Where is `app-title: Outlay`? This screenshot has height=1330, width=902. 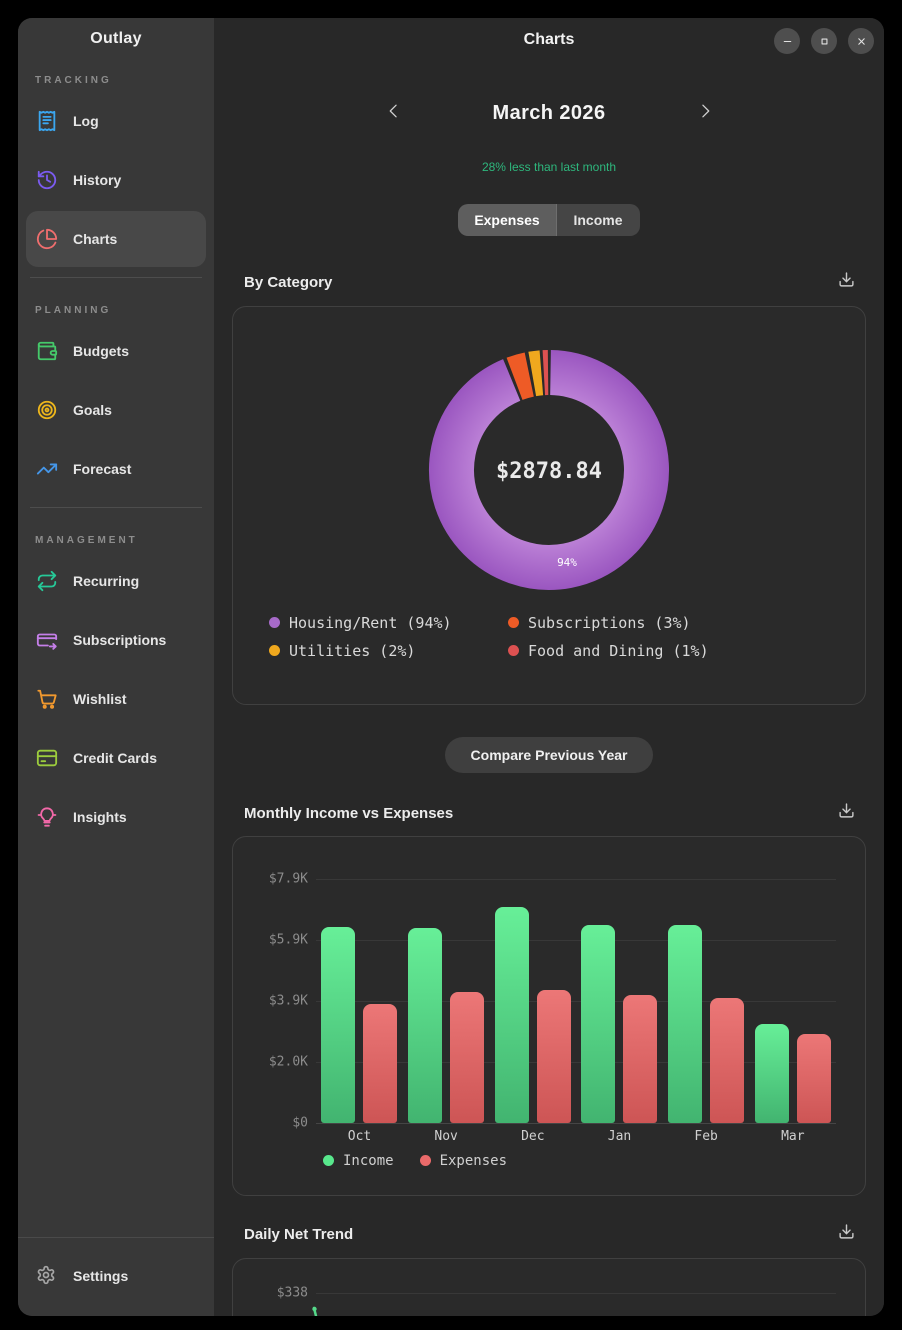 app-title: Outlay is located at coordinates (116, 38).